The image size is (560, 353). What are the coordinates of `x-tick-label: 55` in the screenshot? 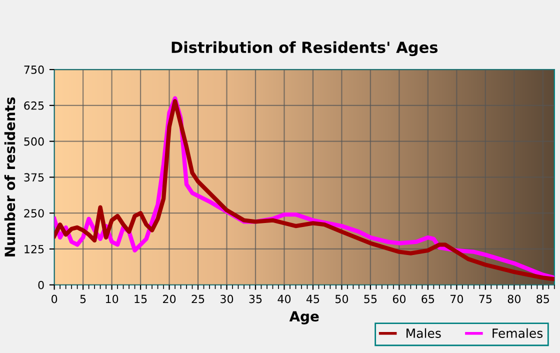 It's located at (370, 299).